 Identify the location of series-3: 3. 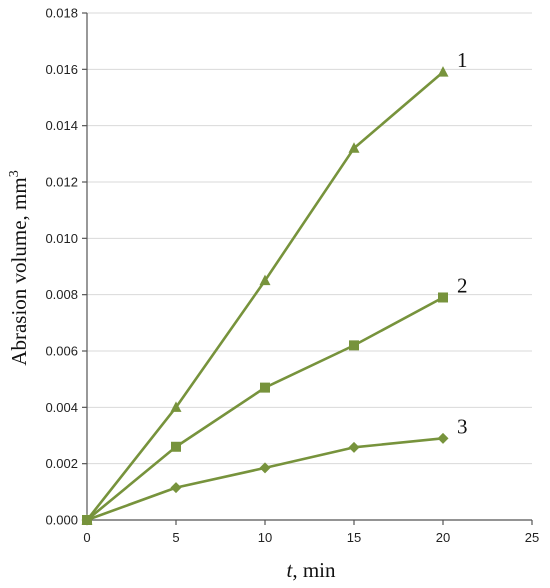
(274, 470).